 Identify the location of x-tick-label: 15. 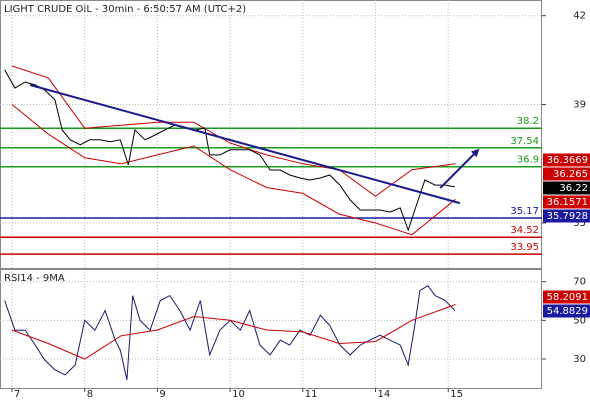
(456, 394).